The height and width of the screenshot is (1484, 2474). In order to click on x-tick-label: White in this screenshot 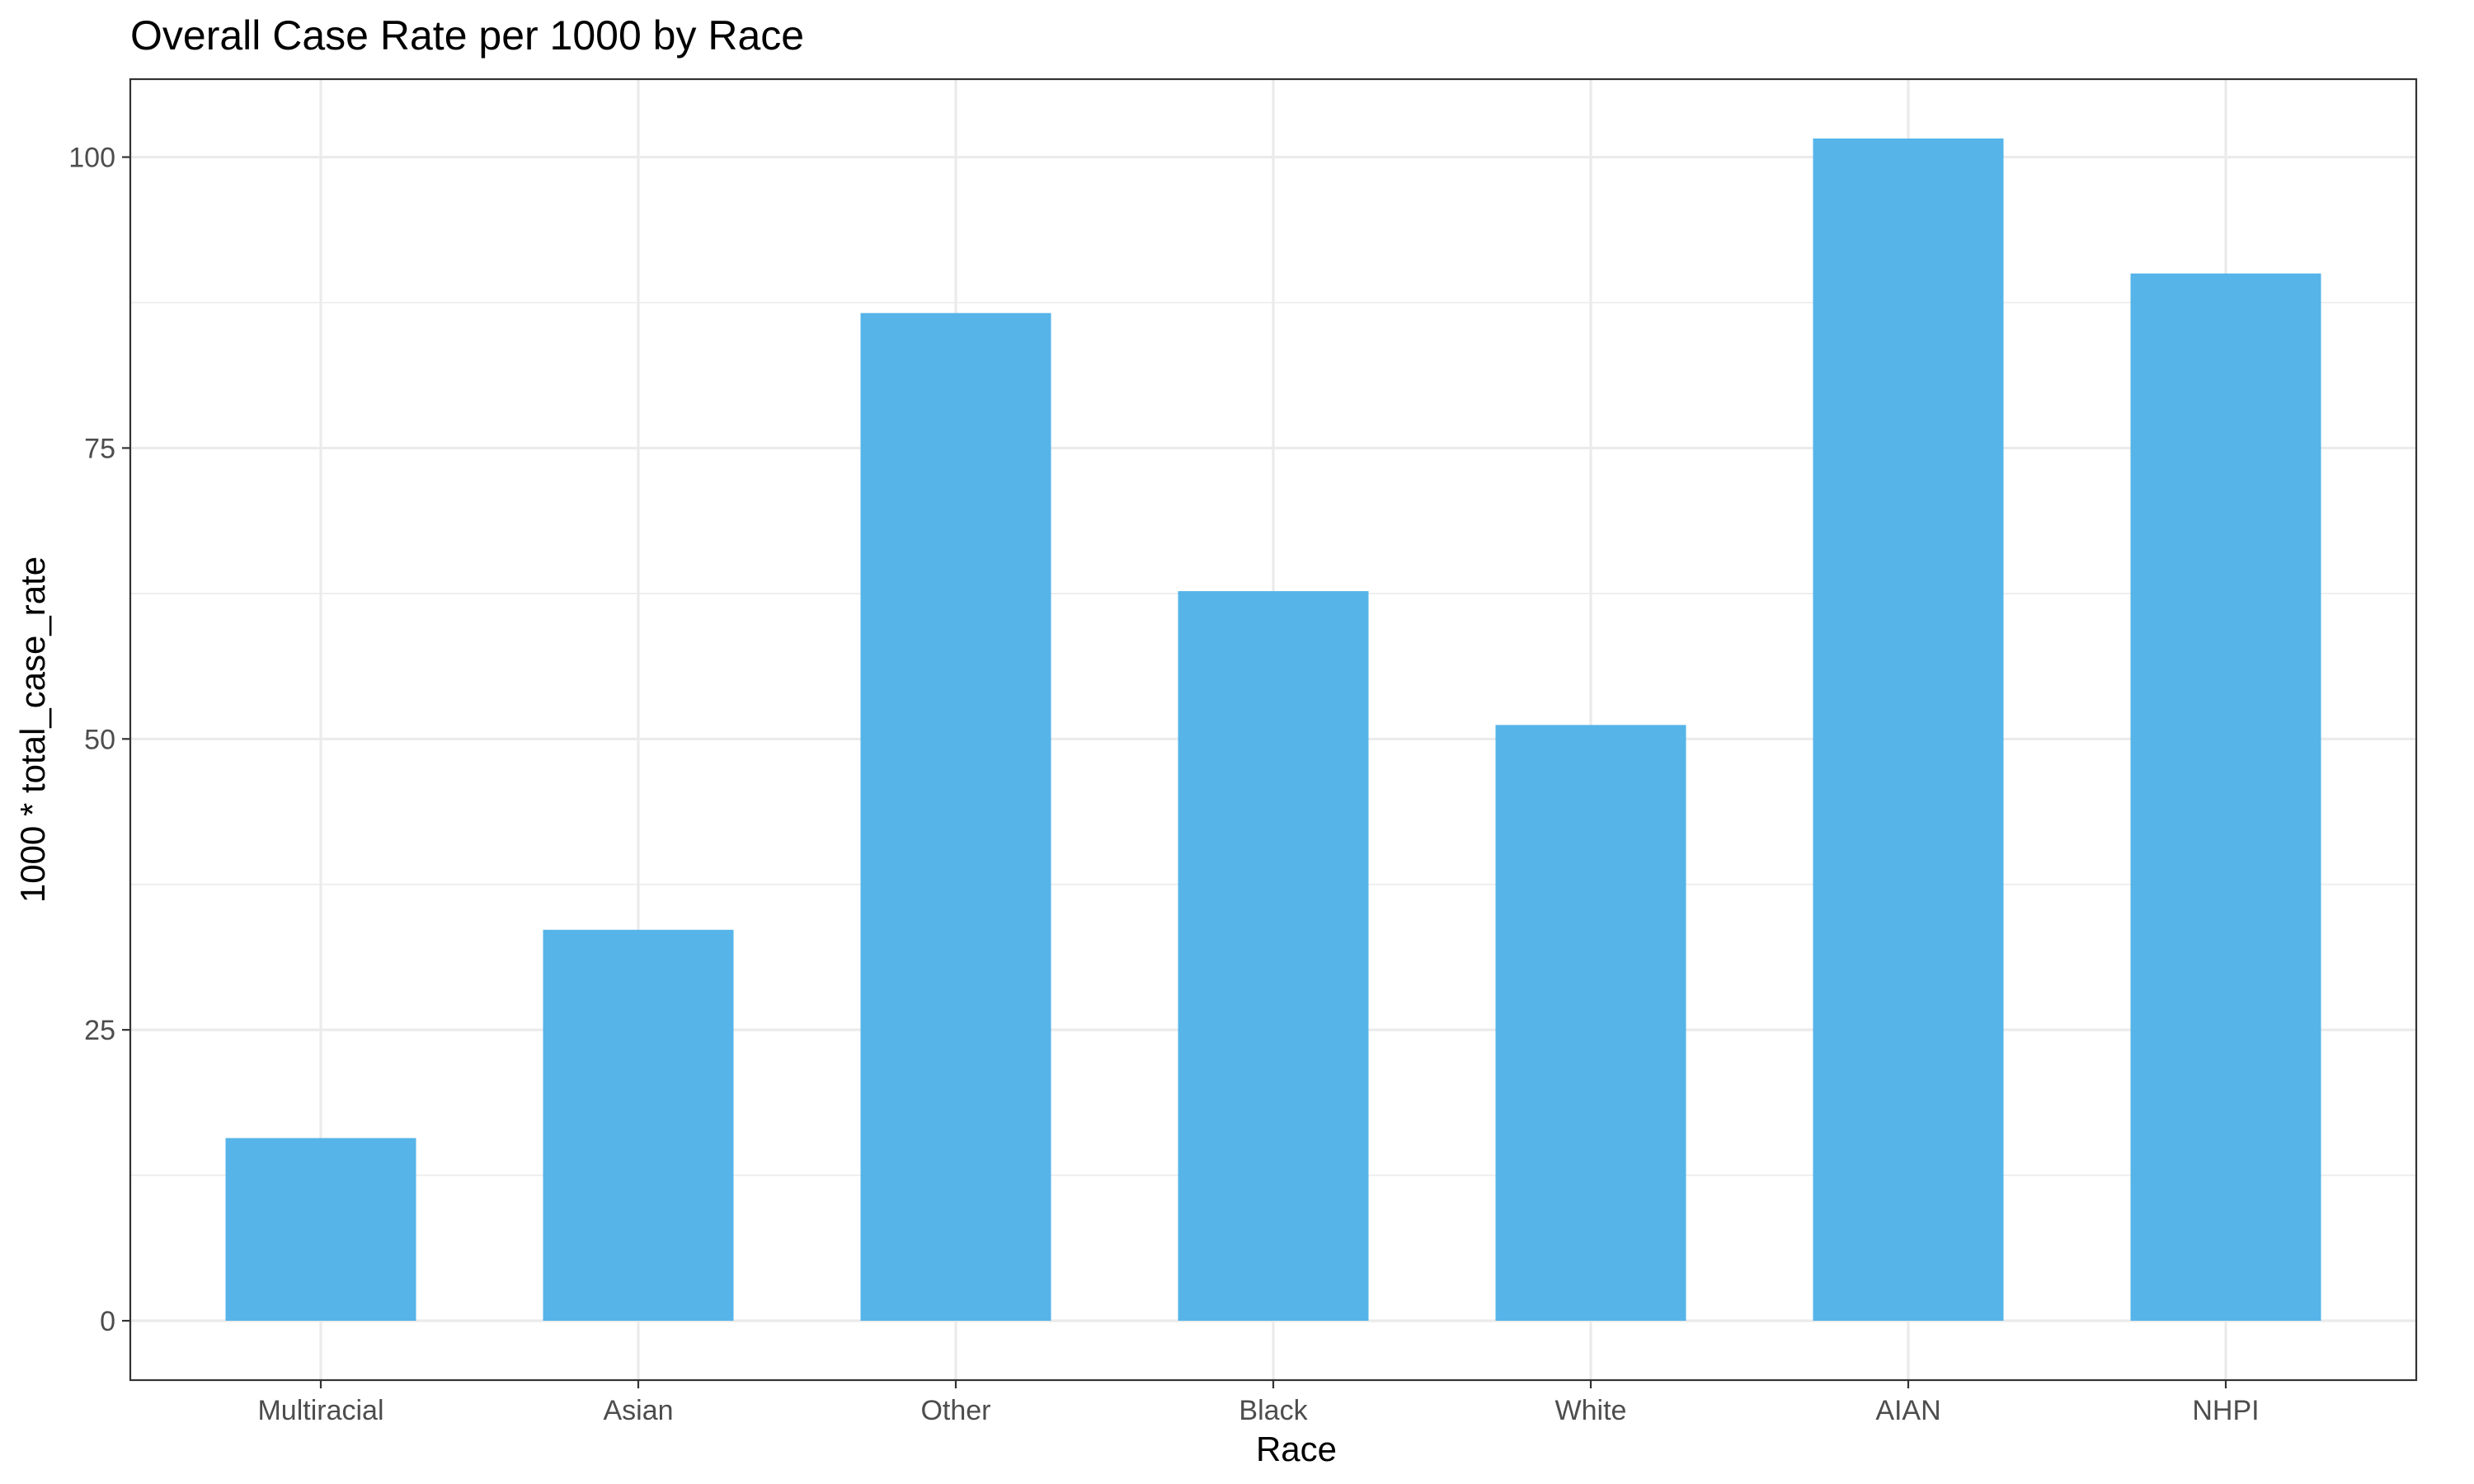, I will do `click(1591, 1410)`.